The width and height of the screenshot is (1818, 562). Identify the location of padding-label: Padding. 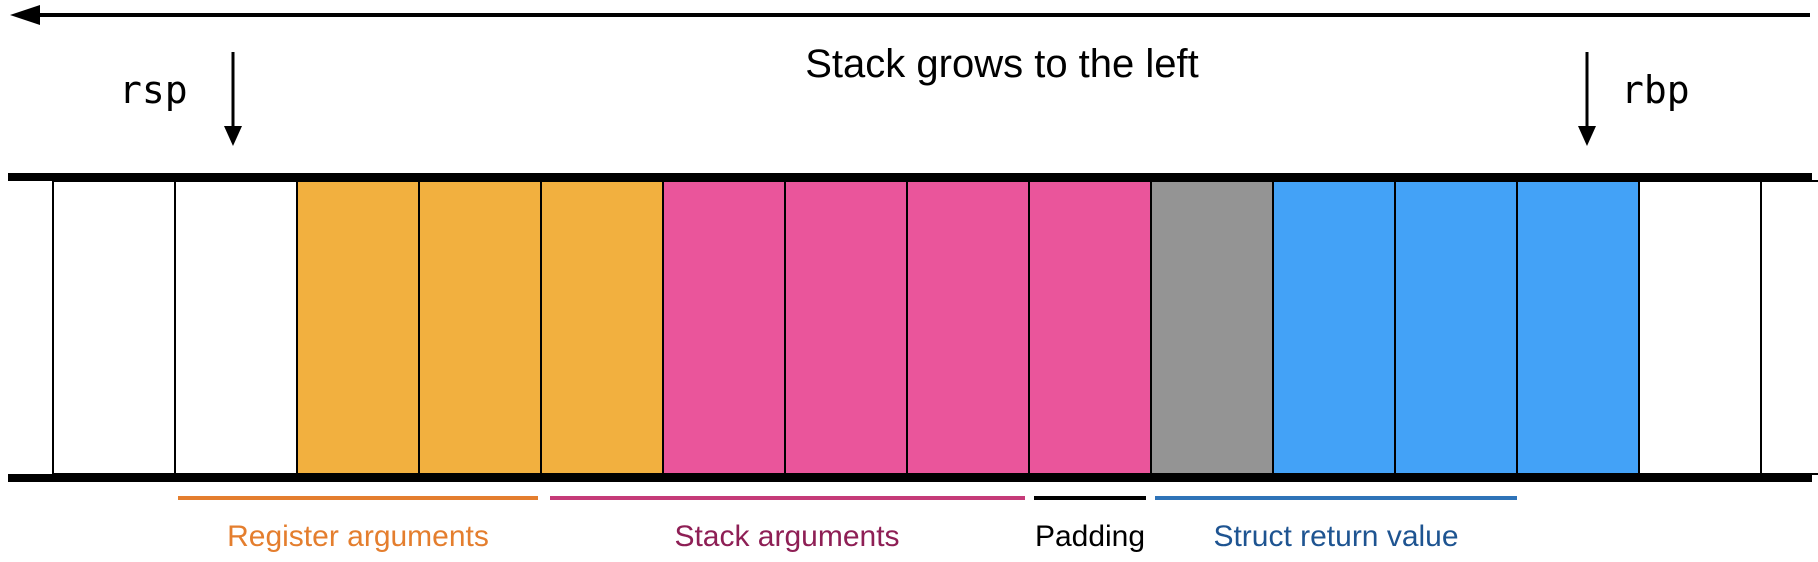
(1090, 536).